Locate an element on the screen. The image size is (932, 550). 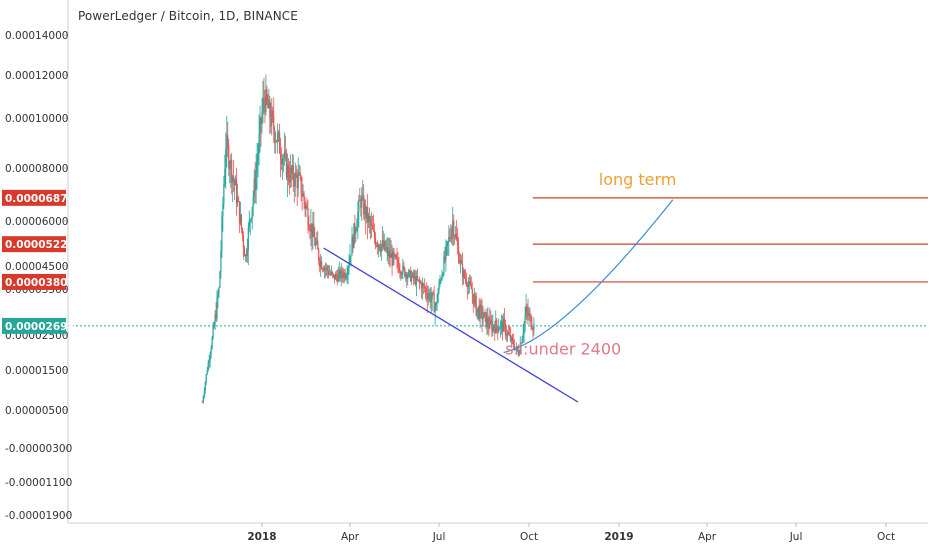
annotation-long-term: long term is located at coordinates (638, 179).